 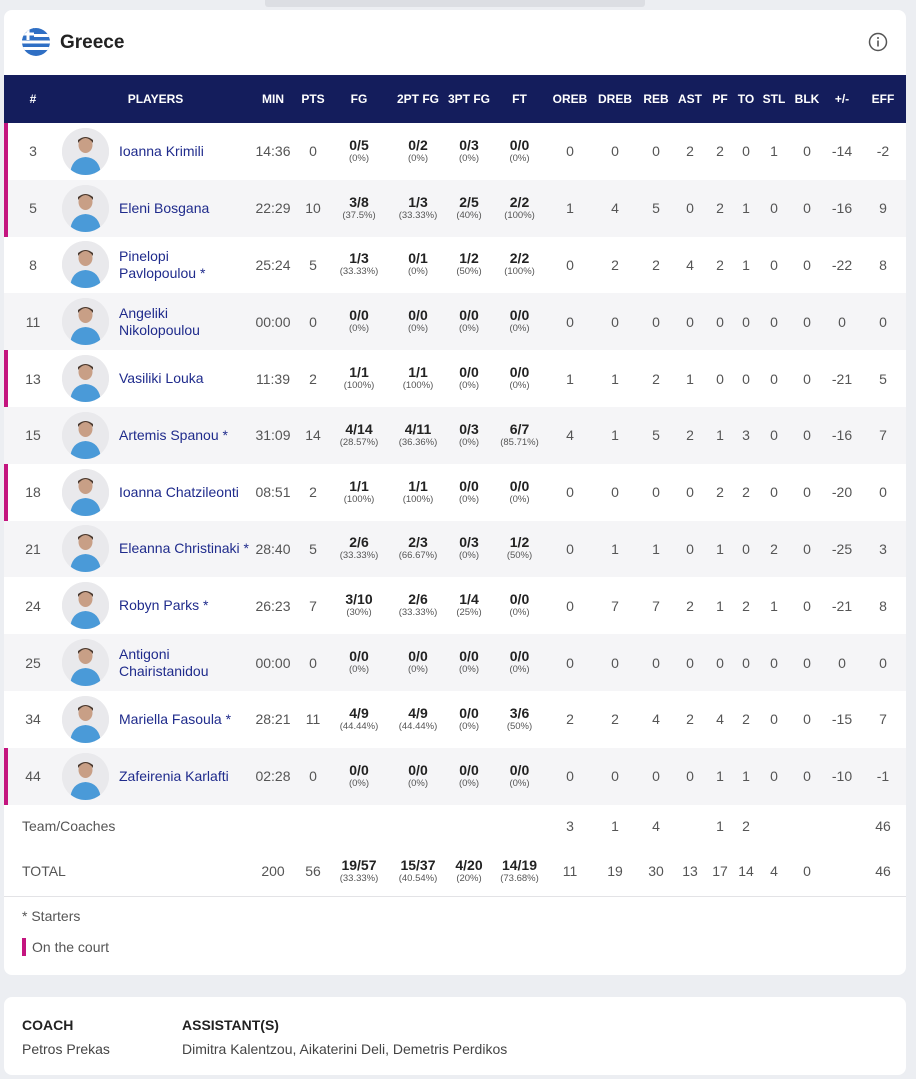 I want to click on player-number: 44, so click(x=33, y=776).